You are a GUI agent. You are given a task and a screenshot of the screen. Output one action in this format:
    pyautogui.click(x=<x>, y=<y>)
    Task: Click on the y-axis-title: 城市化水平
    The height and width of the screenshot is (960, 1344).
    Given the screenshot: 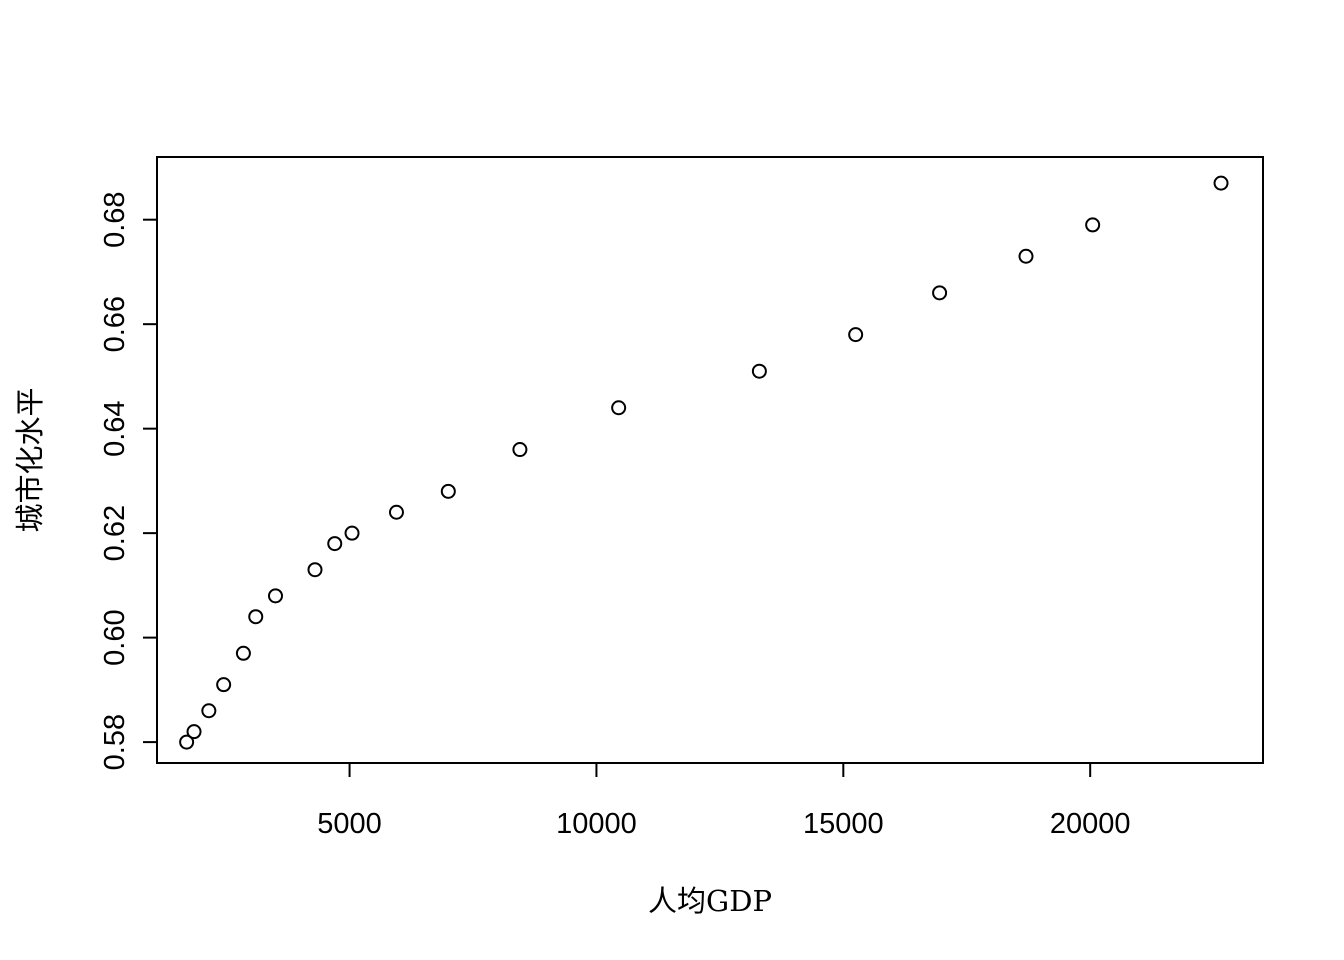 What is the action you would take?
    pyautogui.click(x=30, y=459)
    